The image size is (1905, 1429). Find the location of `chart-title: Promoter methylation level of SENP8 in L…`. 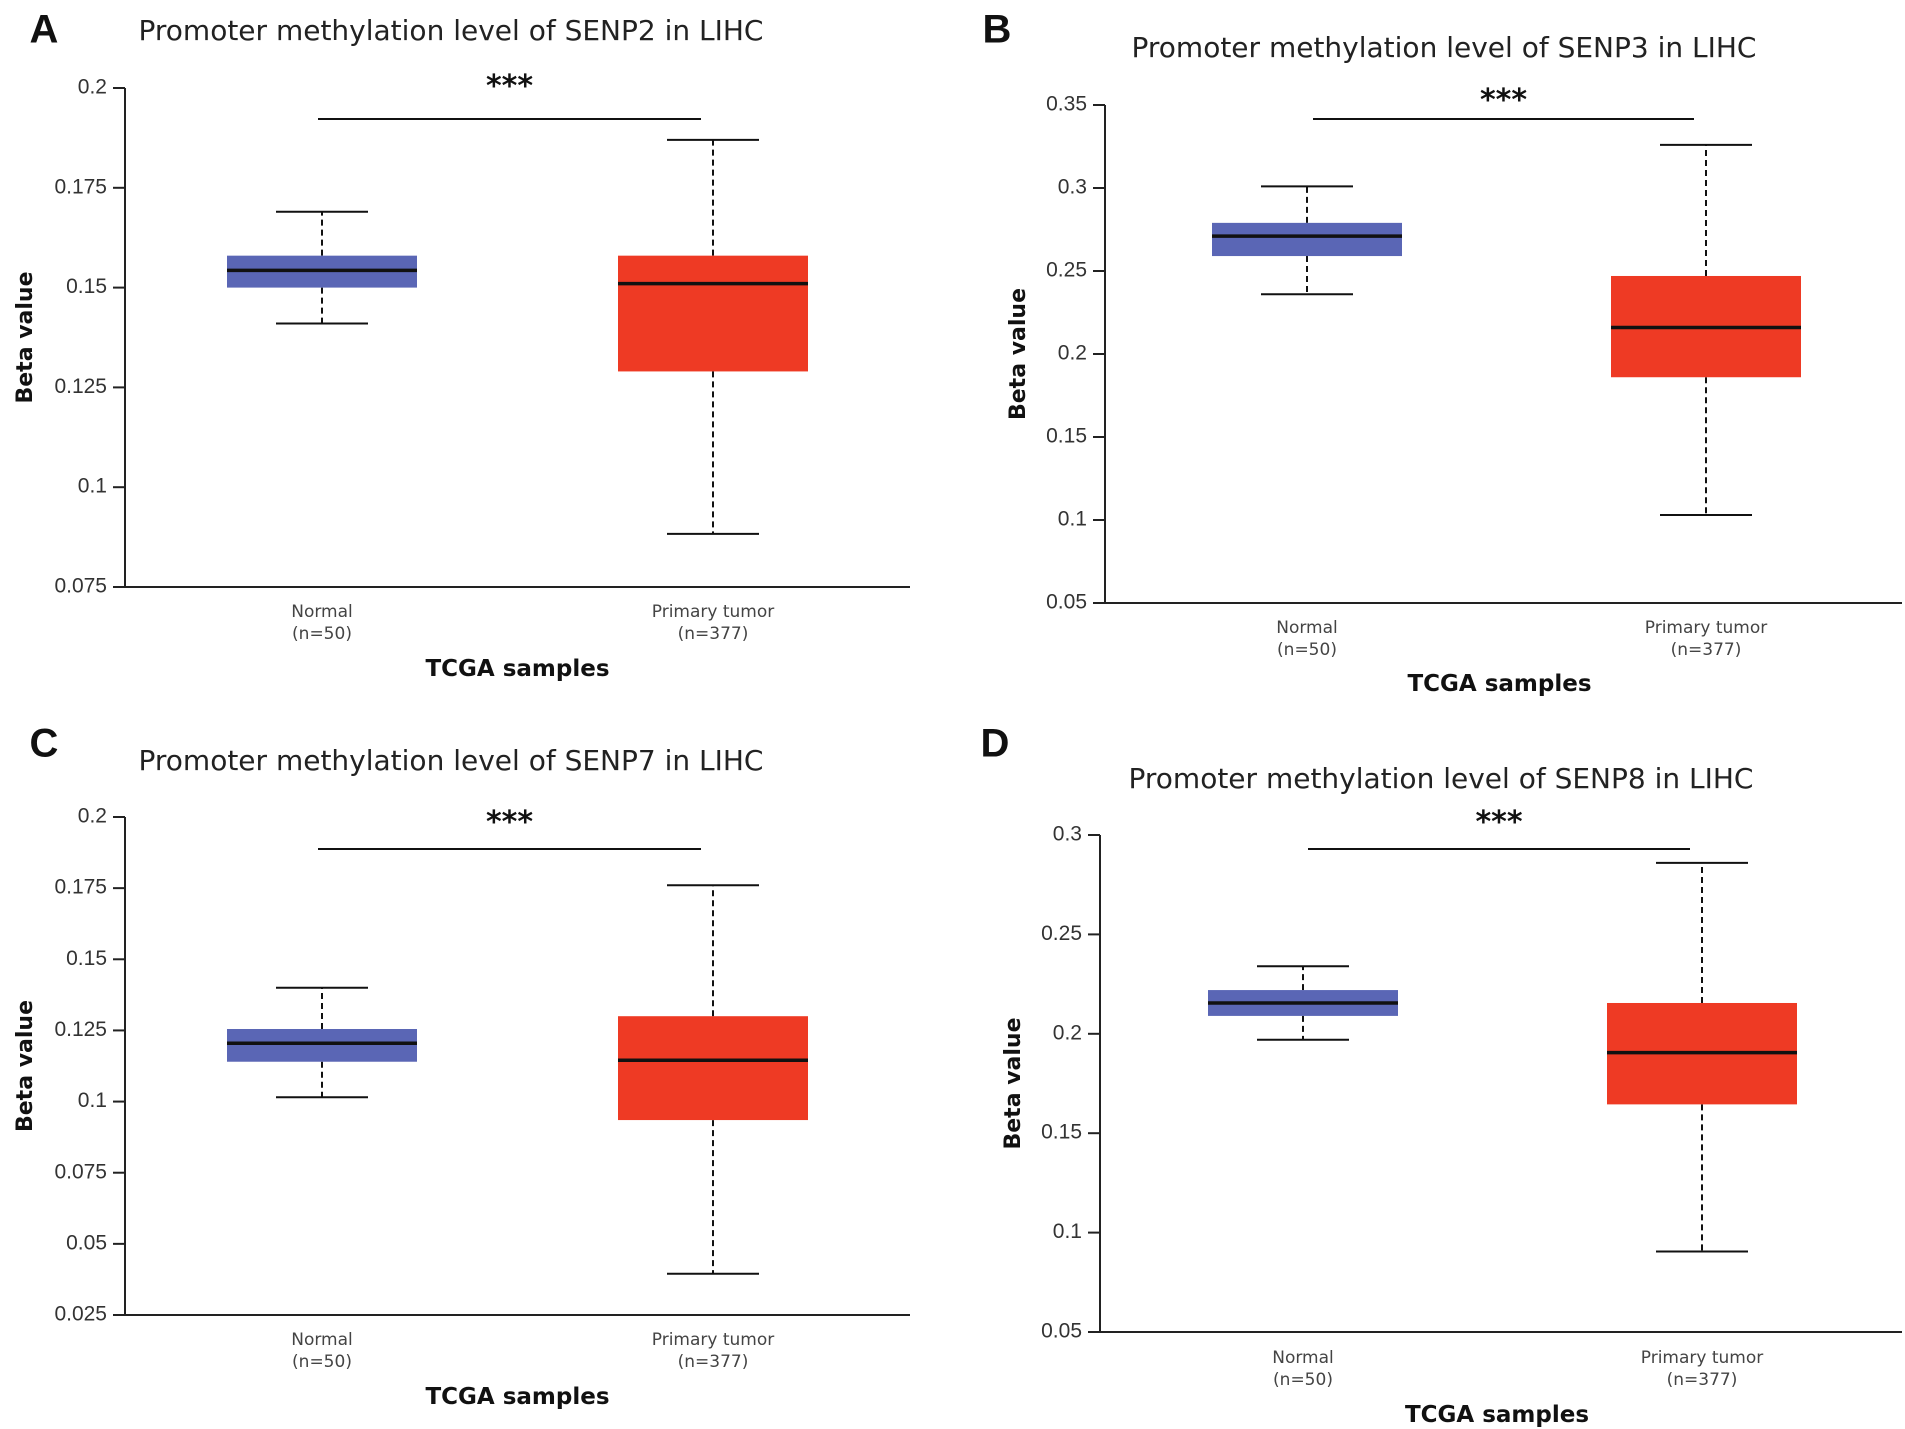

chart-title: Promoter methylation level of SENP8 in L… is located at coordinates (1441, 778).